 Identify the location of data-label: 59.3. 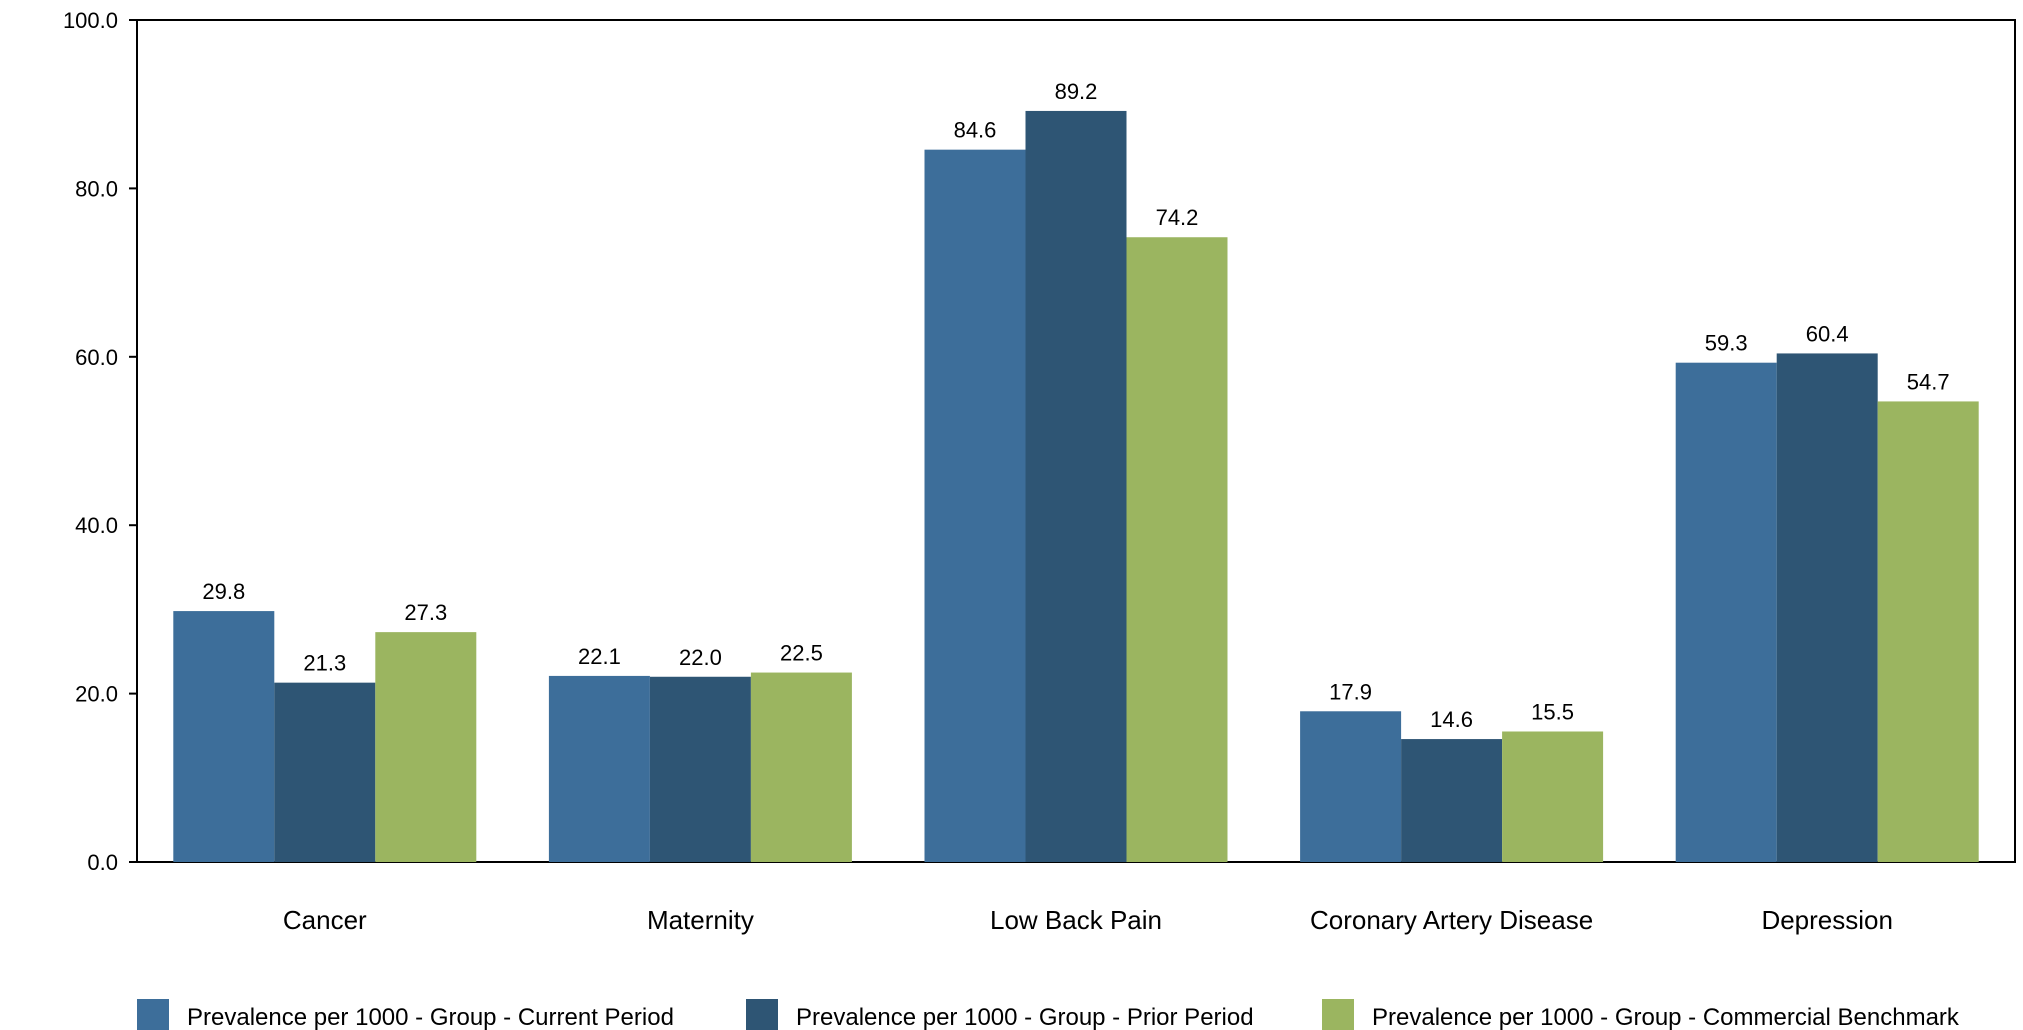
(1726, 343).